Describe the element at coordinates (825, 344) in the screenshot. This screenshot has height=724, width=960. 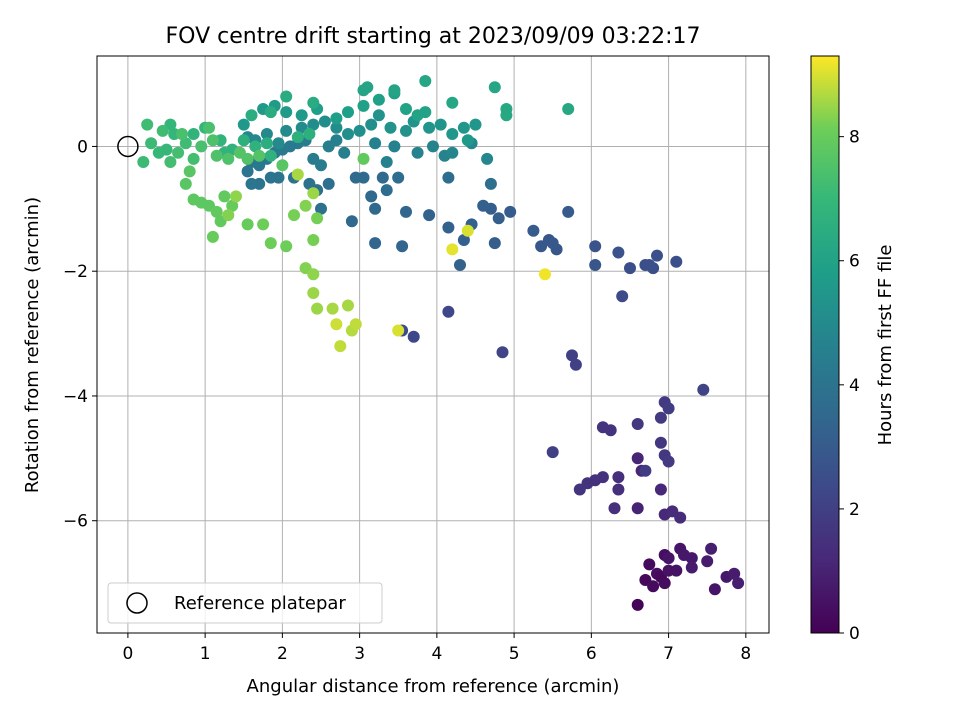
I see `colorbar-gradient` at that location.